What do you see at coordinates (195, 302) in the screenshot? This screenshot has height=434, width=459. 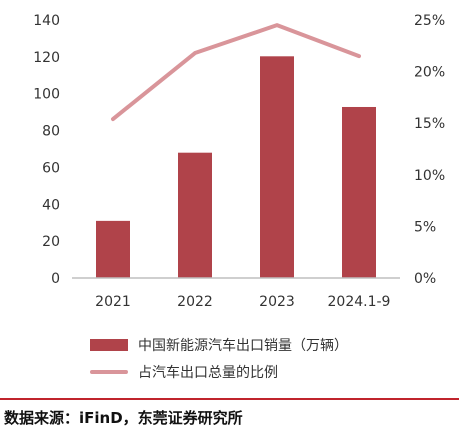 I see `x-tick-label: 2022` at bounding box center [195, 302].